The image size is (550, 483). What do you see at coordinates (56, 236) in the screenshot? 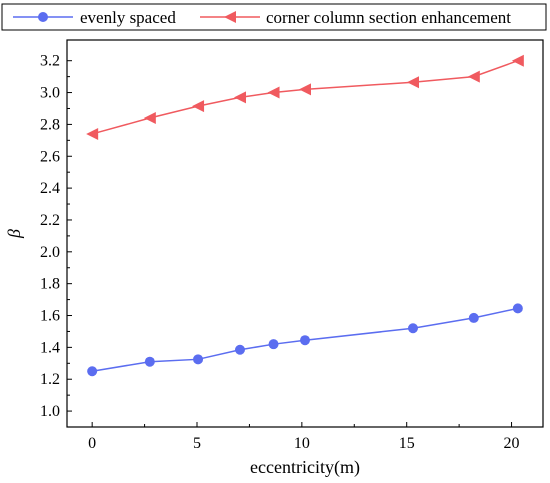
I see `y-axis: 1.0 1.2 1.4 1.6 1.8 2.0 2.2 2.4 2.6 2.8 3.0 3.2` at bounding box center [56, 236].